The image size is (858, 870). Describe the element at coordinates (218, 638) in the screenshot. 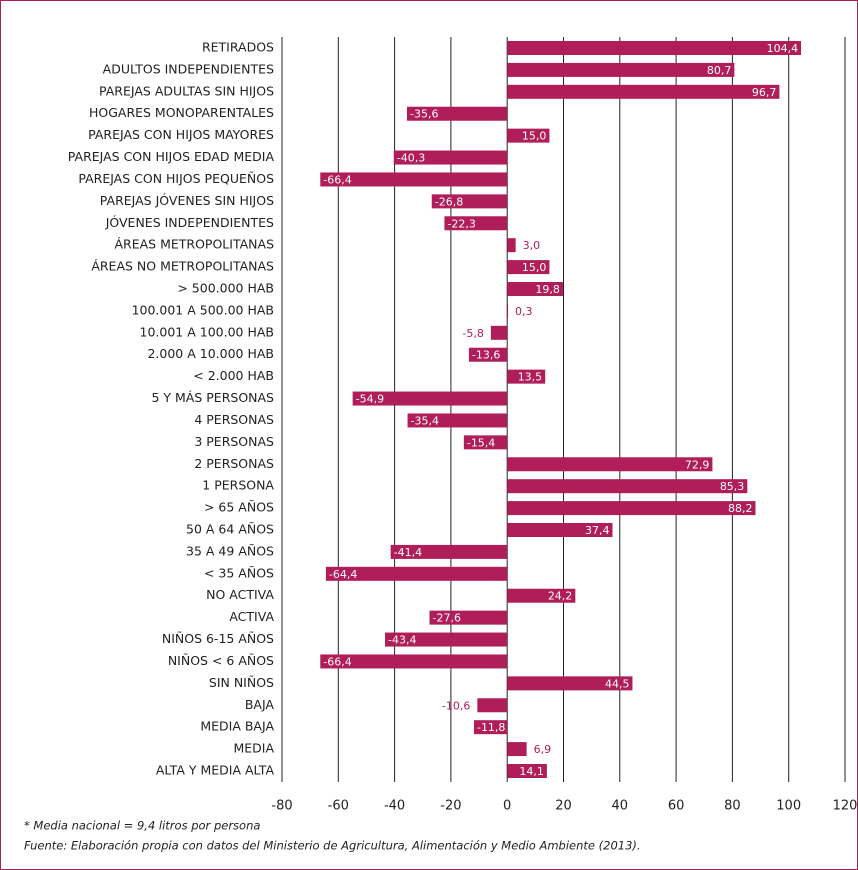

I see `y-tick-label: NIÑOS 6-15 AÑOS` at that location.